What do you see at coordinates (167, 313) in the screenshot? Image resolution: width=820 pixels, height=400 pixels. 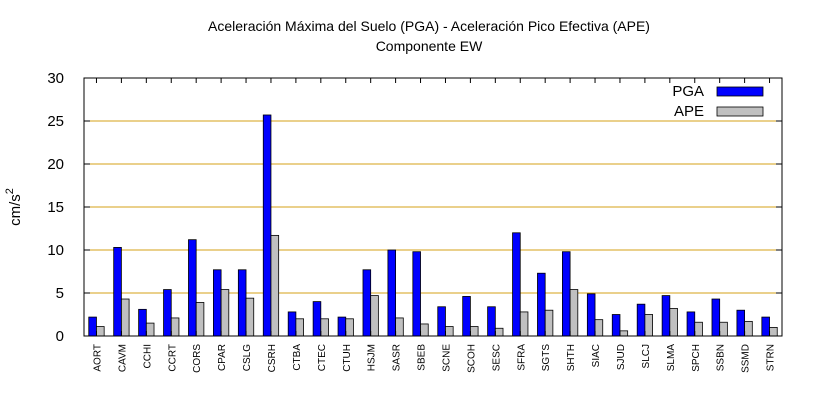 I see `bar-pga-ccrt` at bounding box center [167, 313].